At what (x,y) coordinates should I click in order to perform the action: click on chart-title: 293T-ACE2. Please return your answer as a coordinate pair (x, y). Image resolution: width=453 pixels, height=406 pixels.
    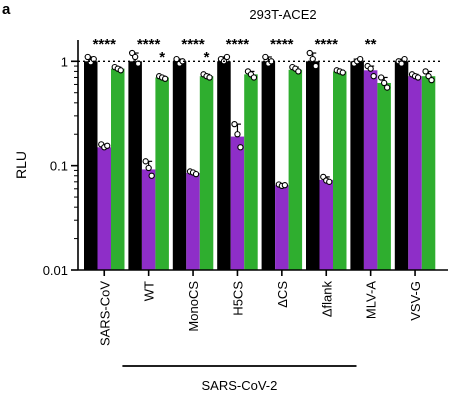
    Looking at the image, I should click on (282, 14).